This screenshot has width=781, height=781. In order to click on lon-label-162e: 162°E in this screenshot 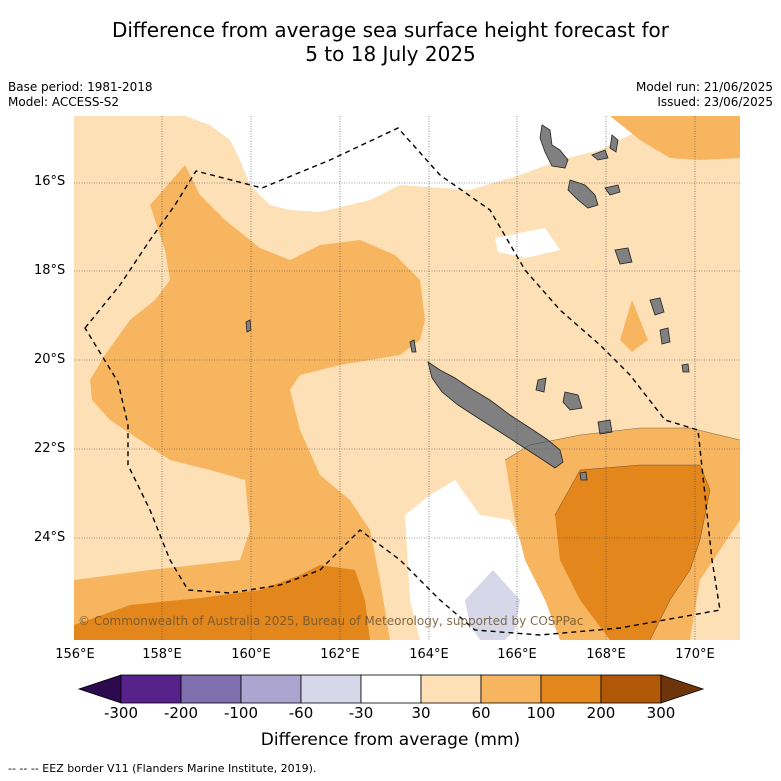, I will do `click(340, 654)`.